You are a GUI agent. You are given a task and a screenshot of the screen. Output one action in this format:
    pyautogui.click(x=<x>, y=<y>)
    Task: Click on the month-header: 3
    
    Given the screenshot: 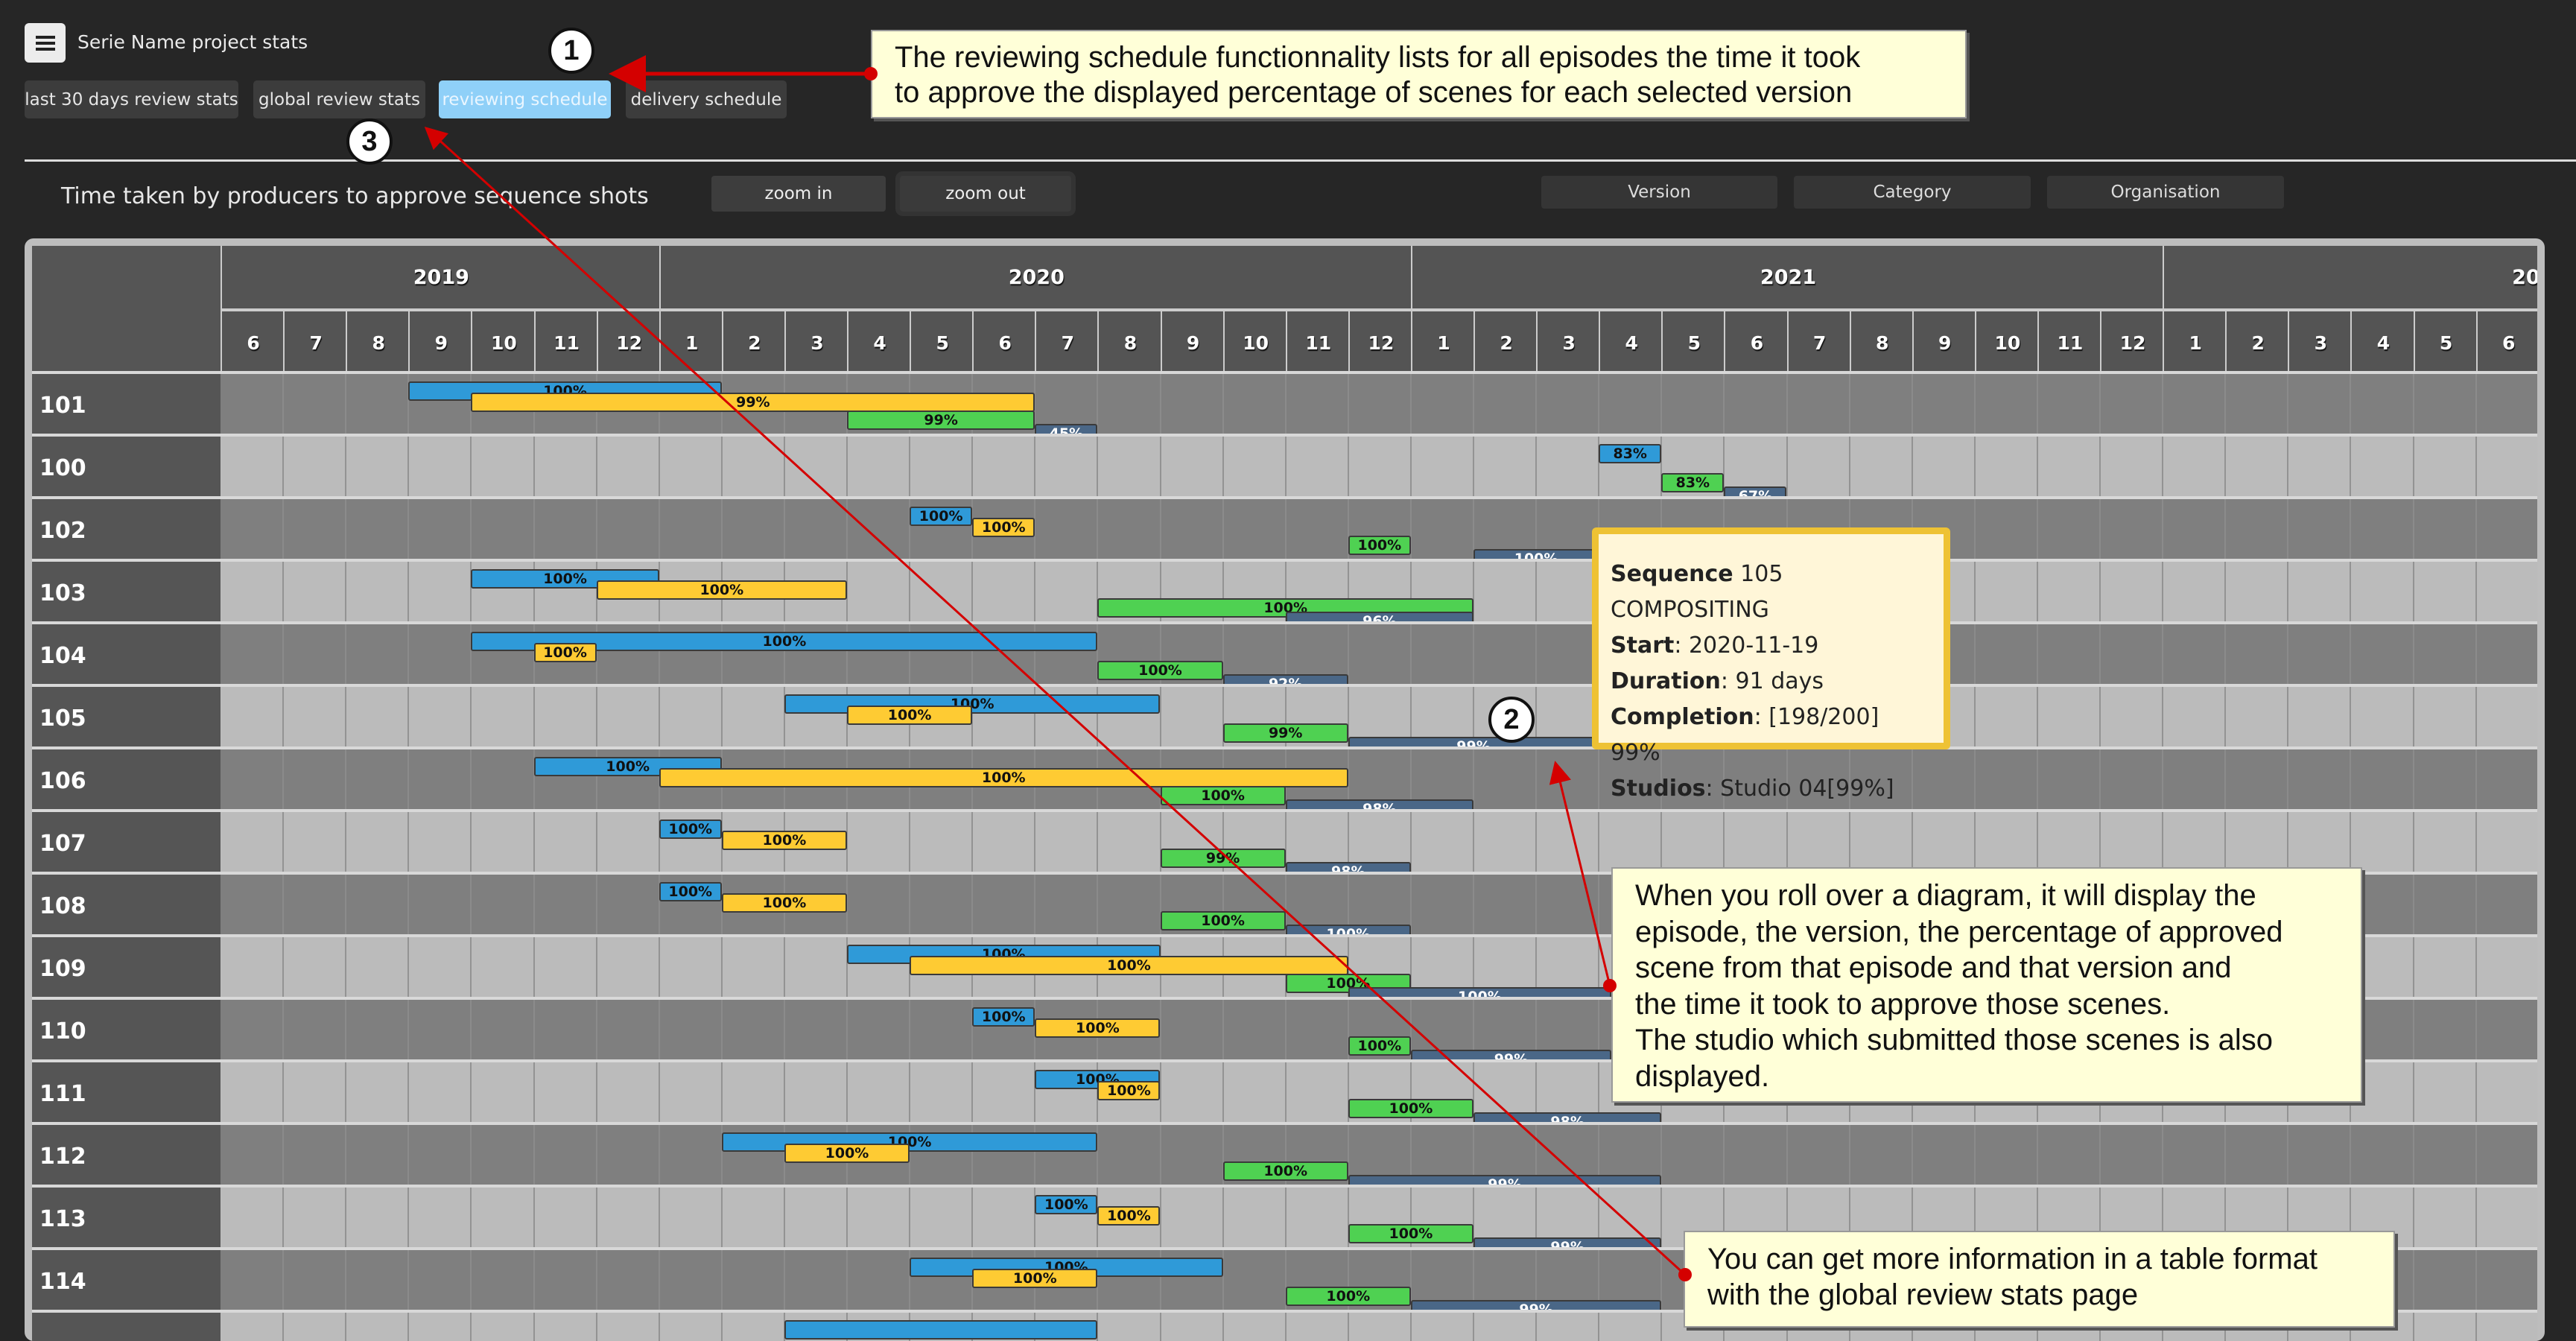 What is the action you would take?
    pyautogui.click(x=1569, y=341)
    